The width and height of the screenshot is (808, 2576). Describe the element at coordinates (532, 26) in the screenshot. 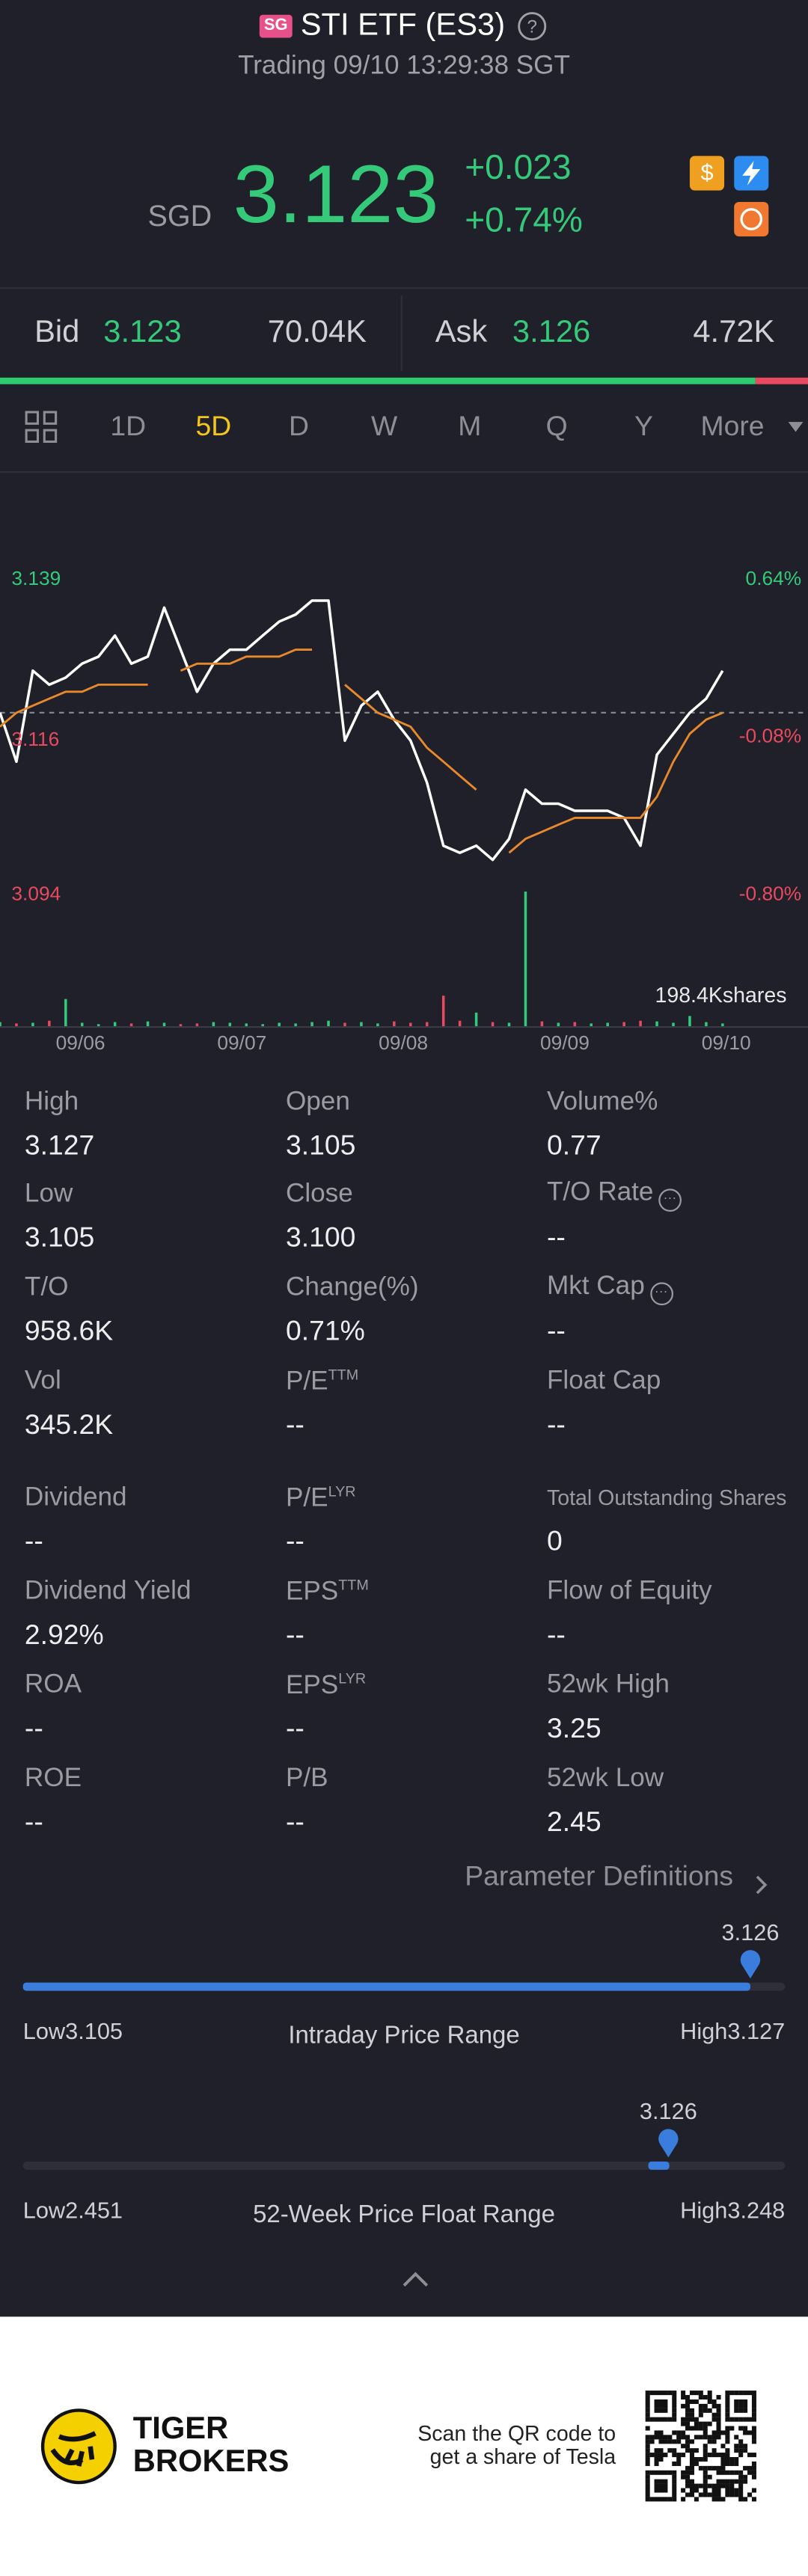

I see `help-icon` at that location.